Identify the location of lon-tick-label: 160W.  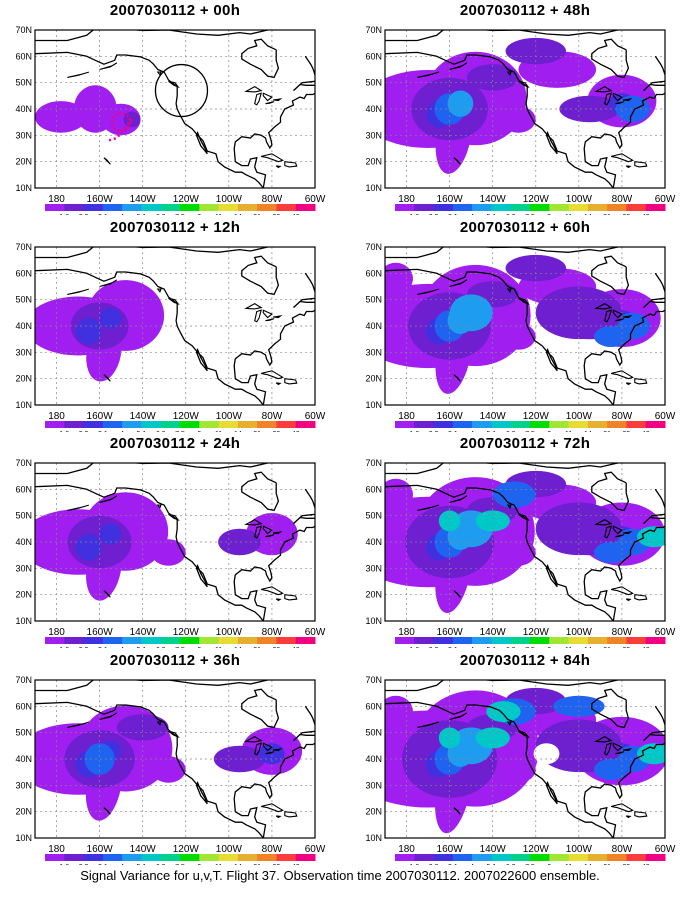
(450, 849).